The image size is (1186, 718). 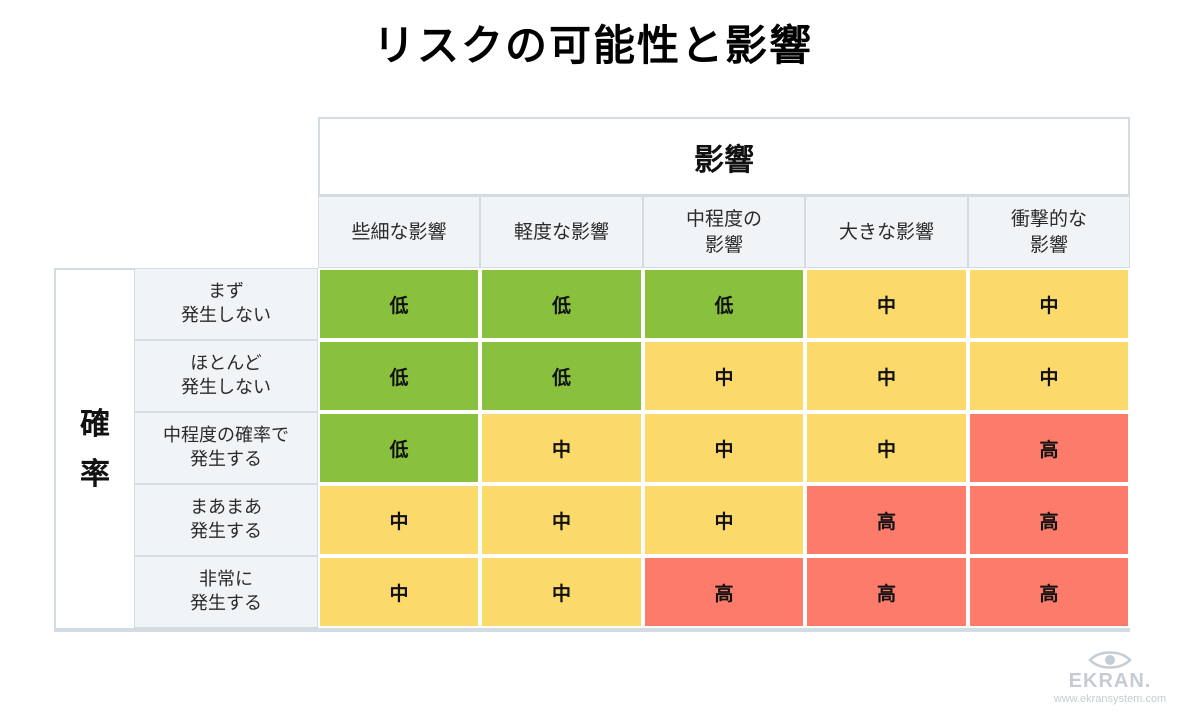 What do you see at coordinates (226, 376) in the screenshot?
I see `probability-level-unlikely: ほとんど 発生しない` at bounding box center [226, 376].